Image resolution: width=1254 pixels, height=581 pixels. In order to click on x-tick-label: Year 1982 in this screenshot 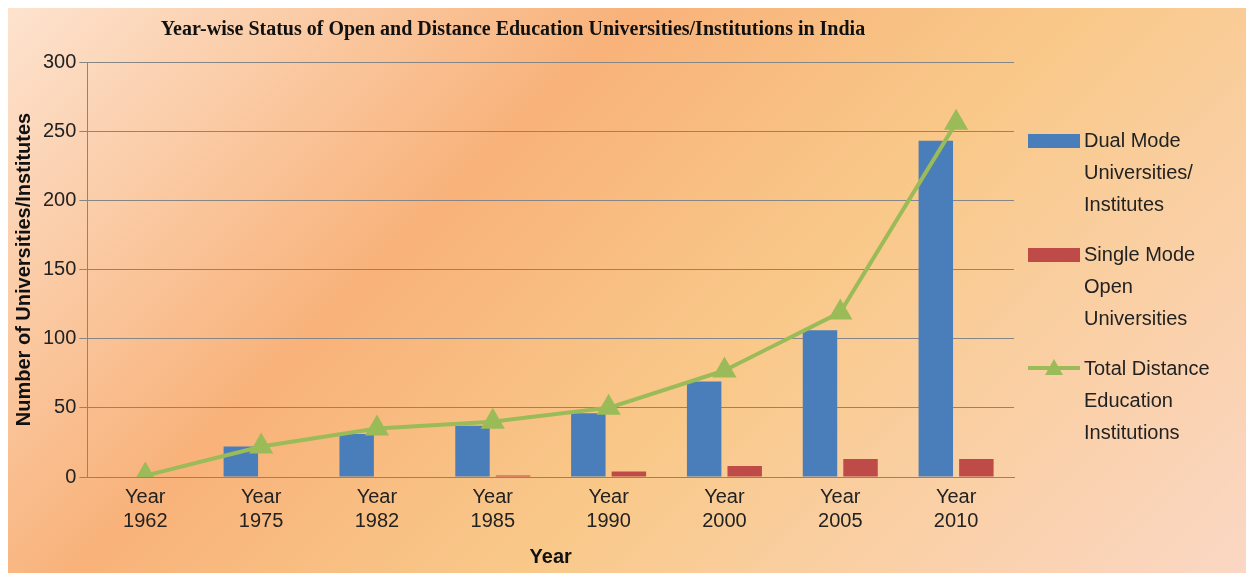, I will do `click(377, 507)`.